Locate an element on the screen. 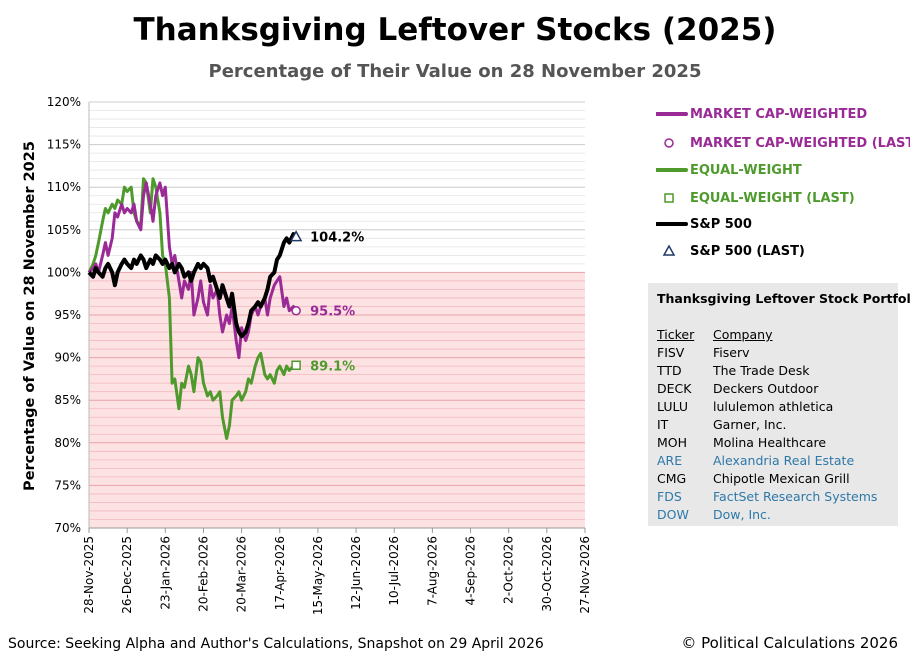  y-tick-label: 105% is located at coordinates (64, 230).